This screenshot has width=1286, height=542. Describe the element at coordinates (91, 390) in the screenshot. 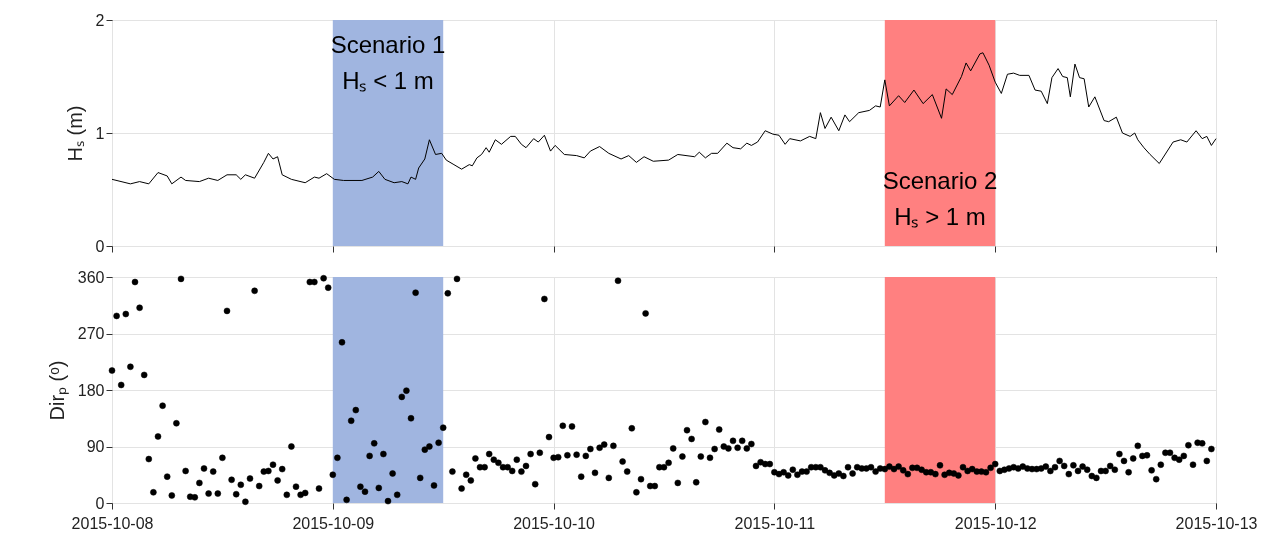

I see `y-tick-label: 180` at that location.